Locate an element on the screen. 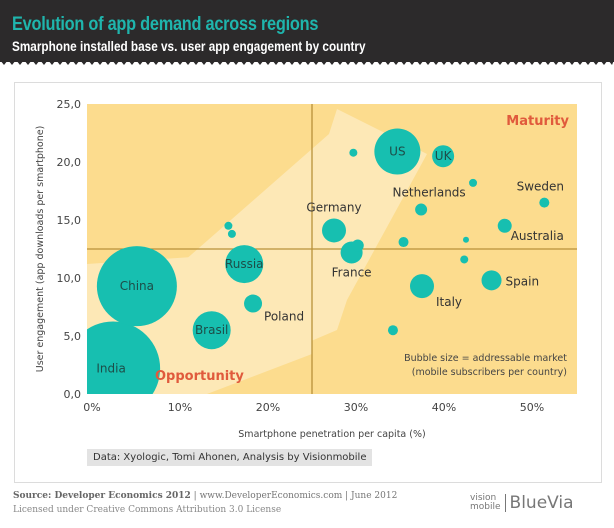  bubble-uk is located at coordinates (443, 156).